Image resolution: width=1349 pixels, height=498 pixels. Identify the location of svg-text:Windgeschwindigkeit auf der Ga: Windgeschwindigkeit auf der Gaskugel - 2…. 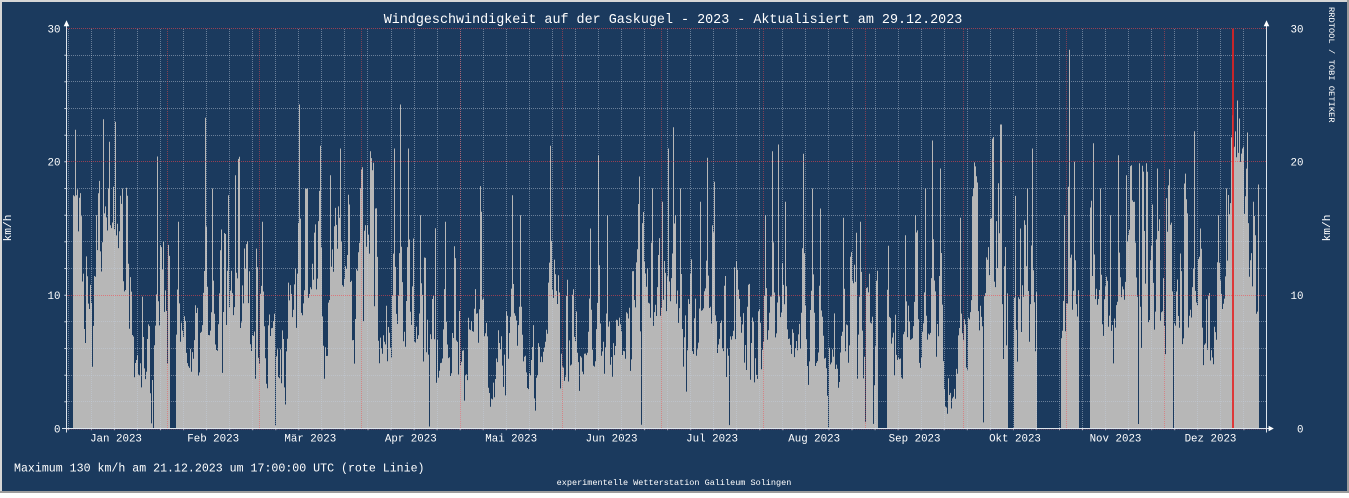
(673, 20).